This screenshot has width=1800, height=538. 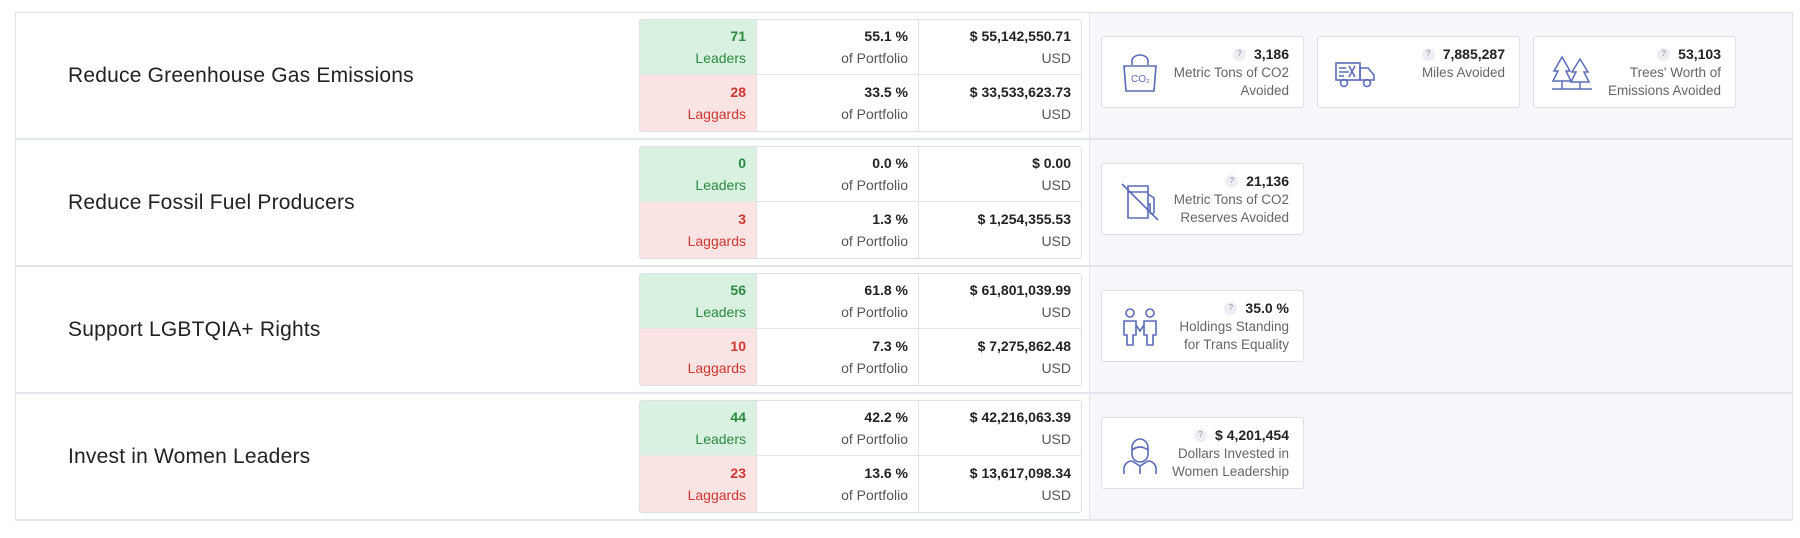 I want to click on impact-value: $ 4,201,454, so click(x=1252, y=435).